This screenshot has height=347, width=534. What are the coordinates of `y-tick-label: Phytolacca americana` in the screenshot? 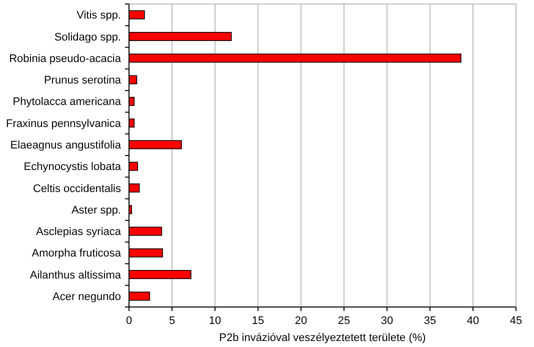 It's located at (67, 102).